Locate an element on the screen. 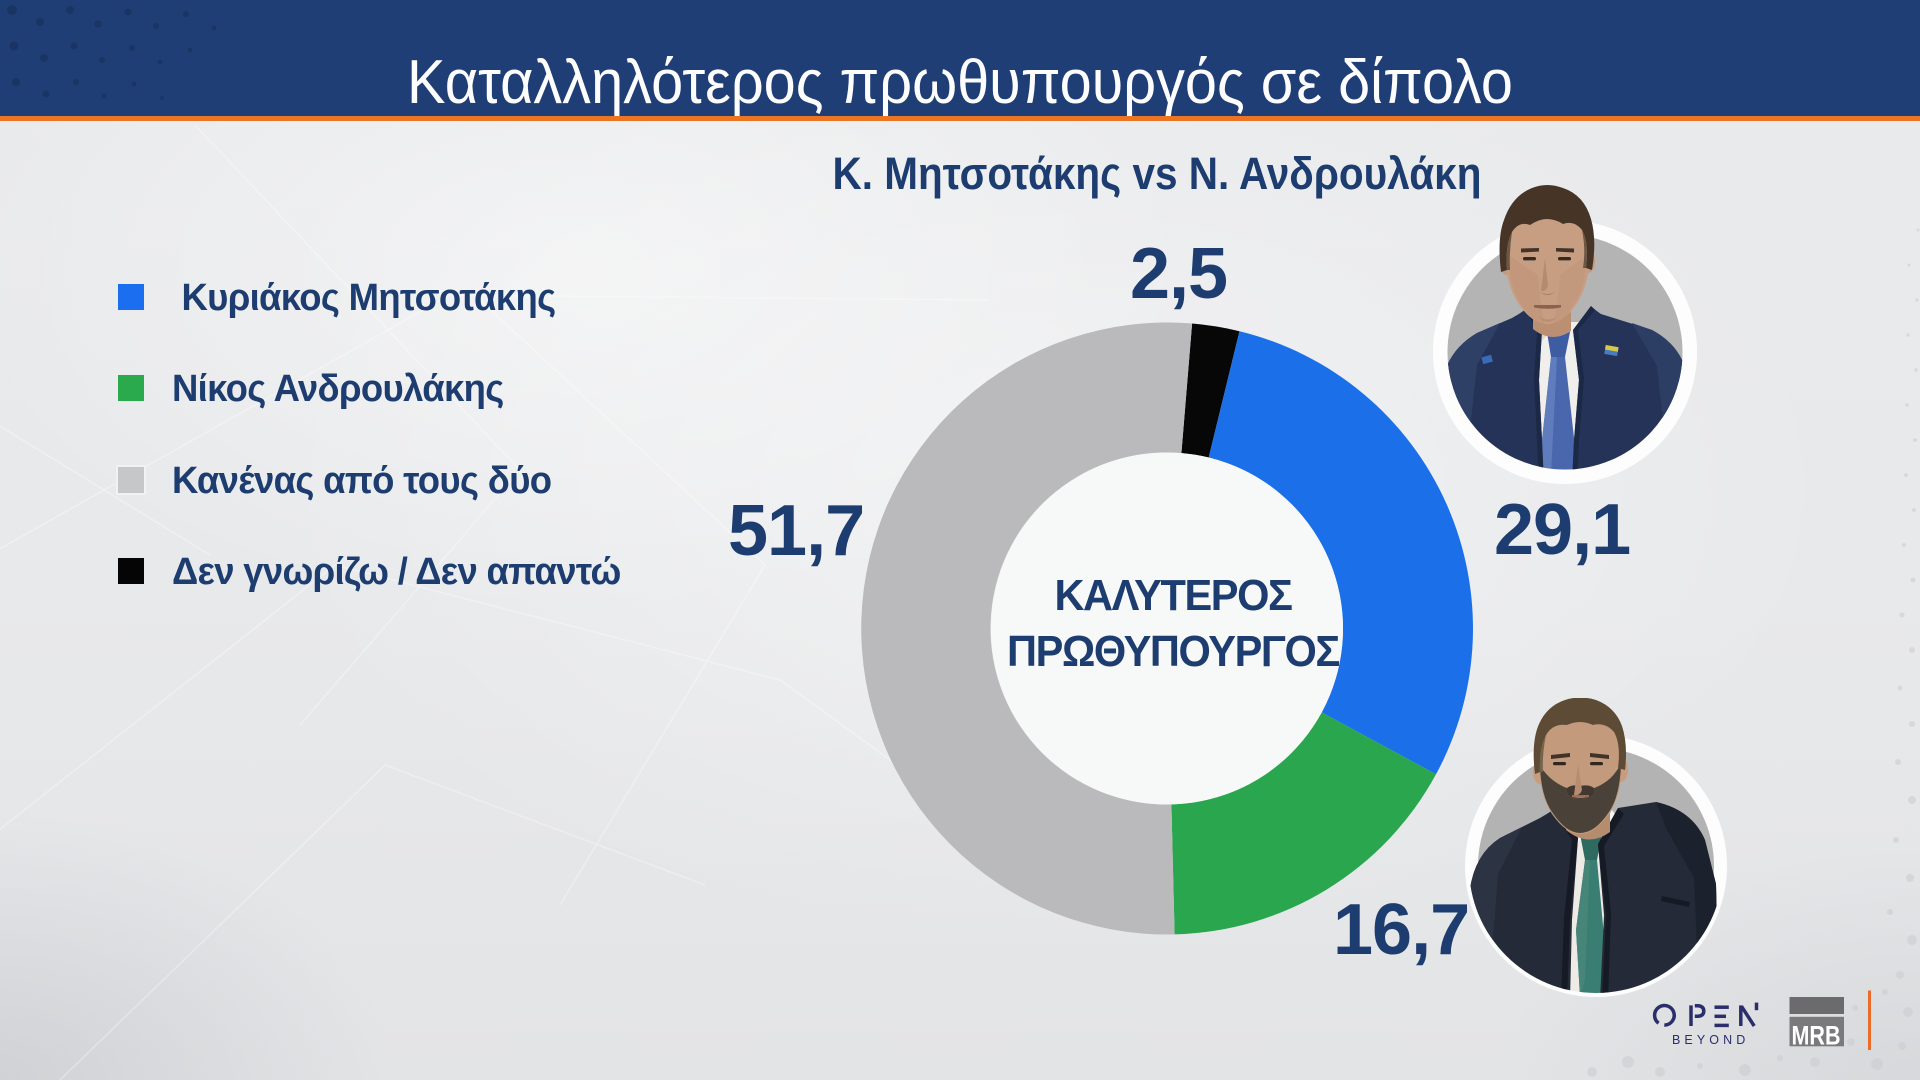  svg-text: BEYOND is located at coordinates (1710, 1040).